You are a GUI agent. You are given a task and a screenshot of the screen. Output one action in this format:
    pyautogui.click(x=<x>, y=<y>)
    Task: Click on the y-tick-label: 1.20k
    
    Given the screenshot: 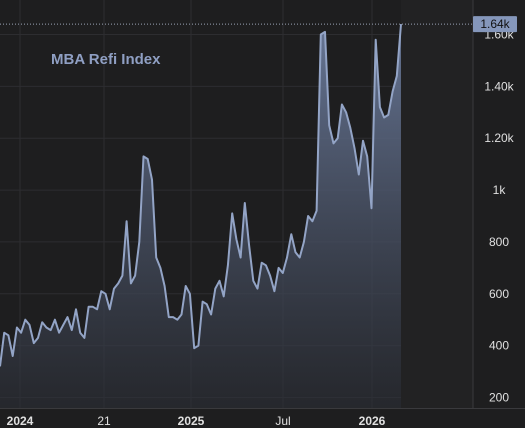 What is the action you would take?
    pyautogui.click(x=499, y=138)
    